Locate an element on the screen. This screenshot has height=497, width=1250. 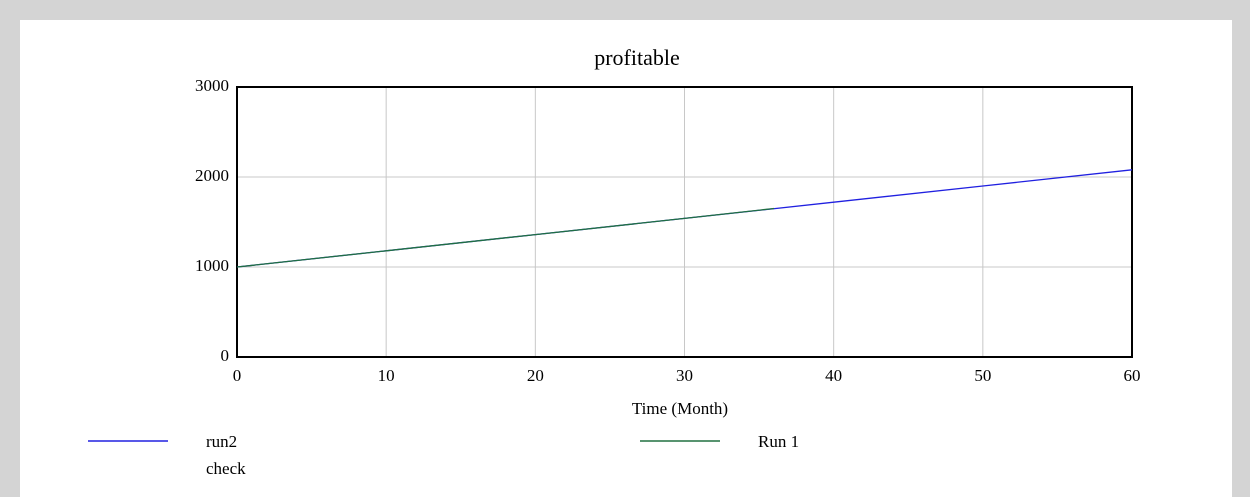
x-axis-label: Time (Month) is located at coordinates (680, 408).